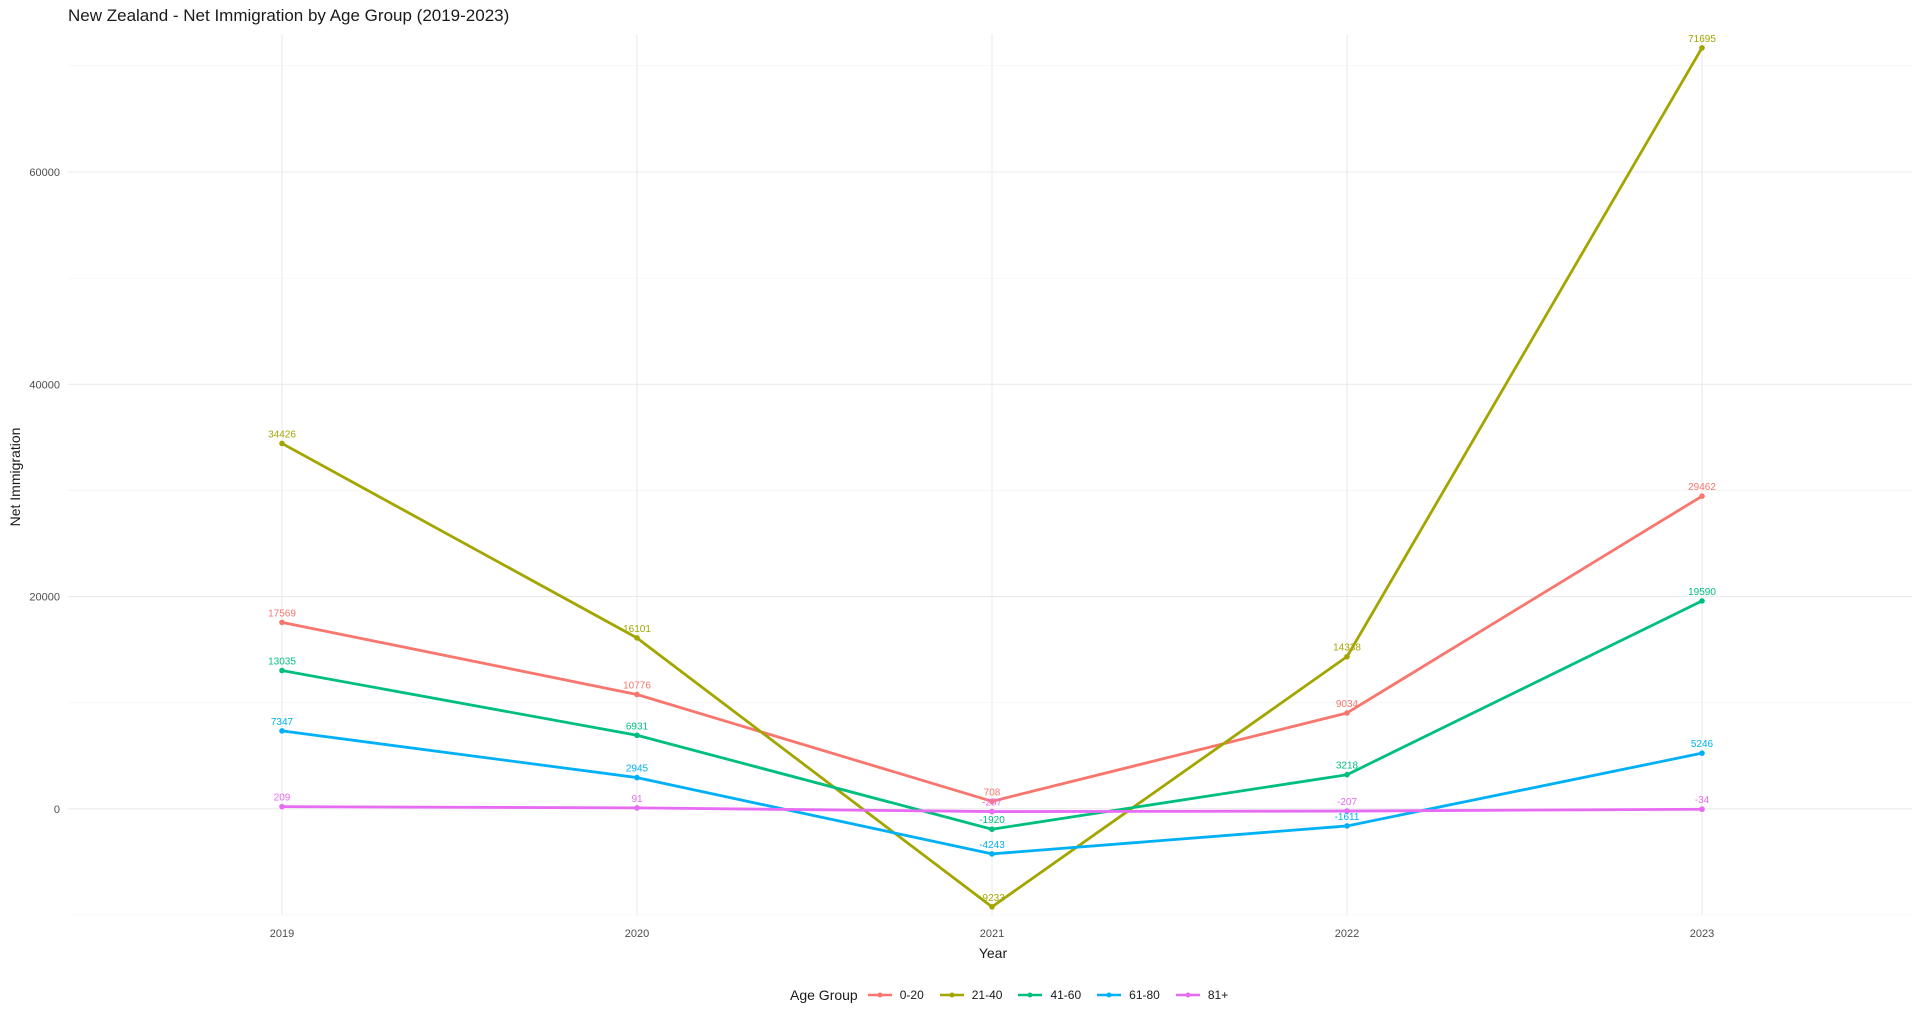 This screenshot has width=1920, height=1017. I want to click on data-label: -1920, so click(992, 820).